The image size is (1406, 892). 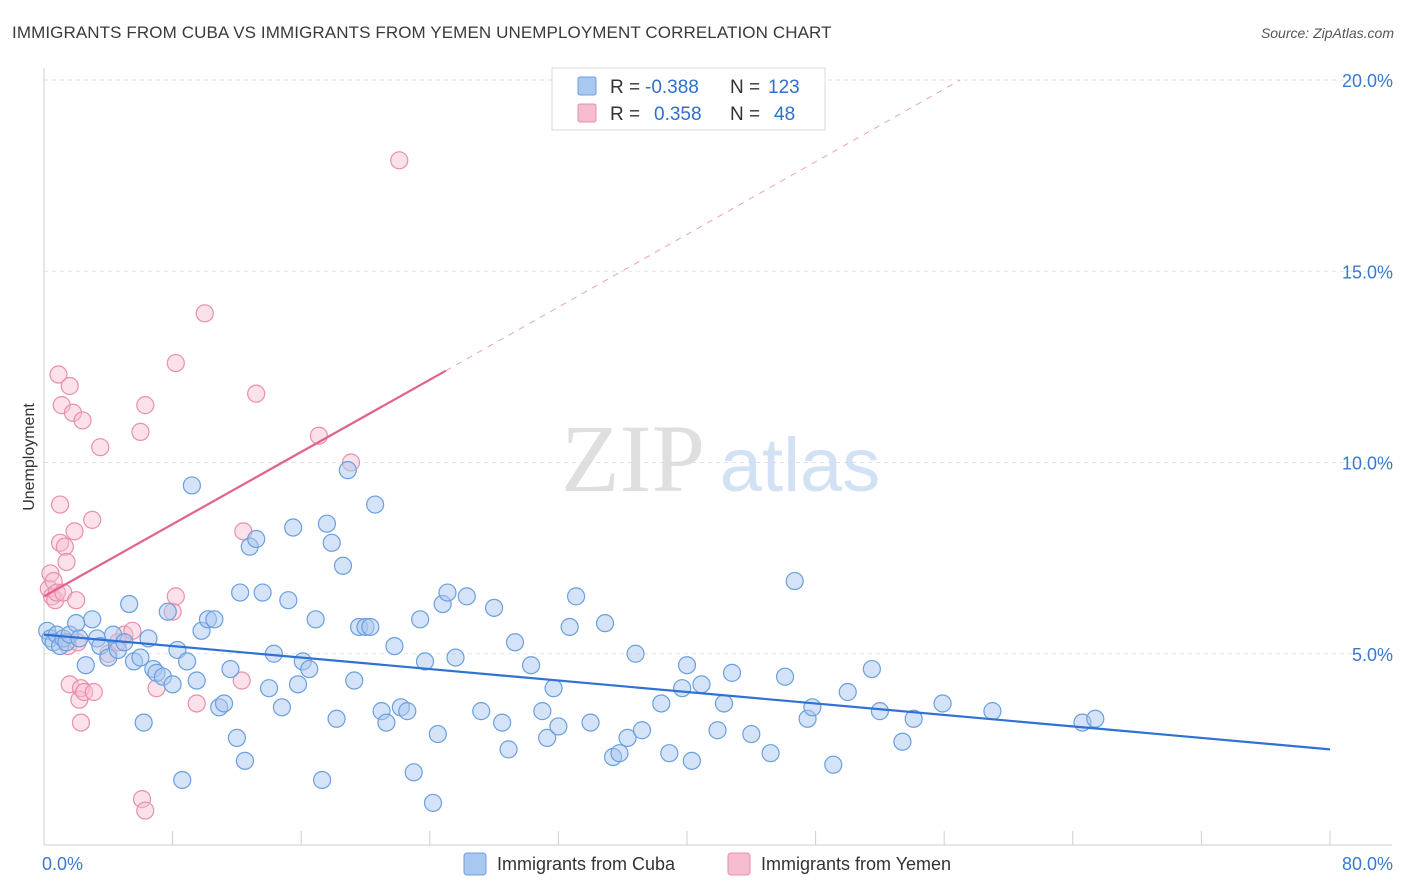 I want to click on y-axis-label: Unemployment, so click(x=29, y=457).